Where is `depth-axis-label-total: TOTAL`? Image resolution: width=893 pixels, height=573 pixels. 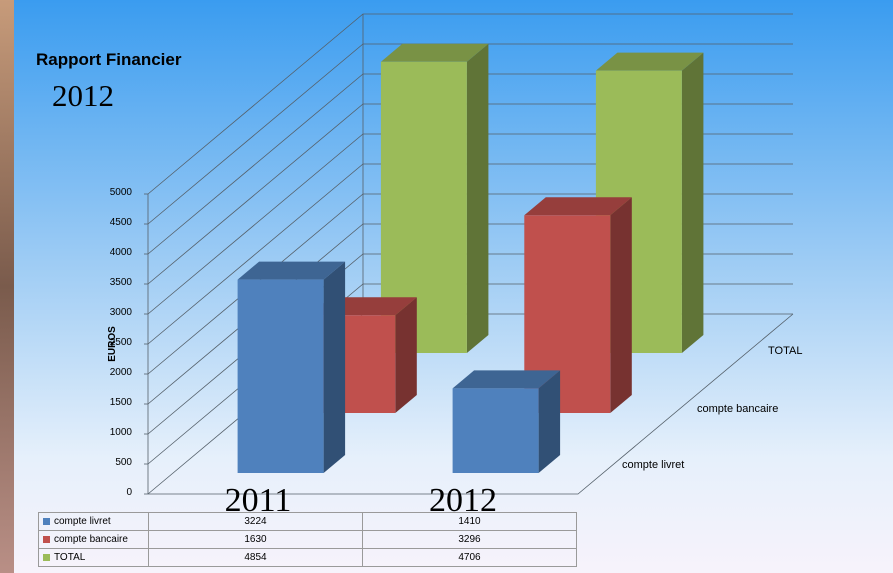
depth-axis-label-total: TOTAL is located at coordinates (785, 351).